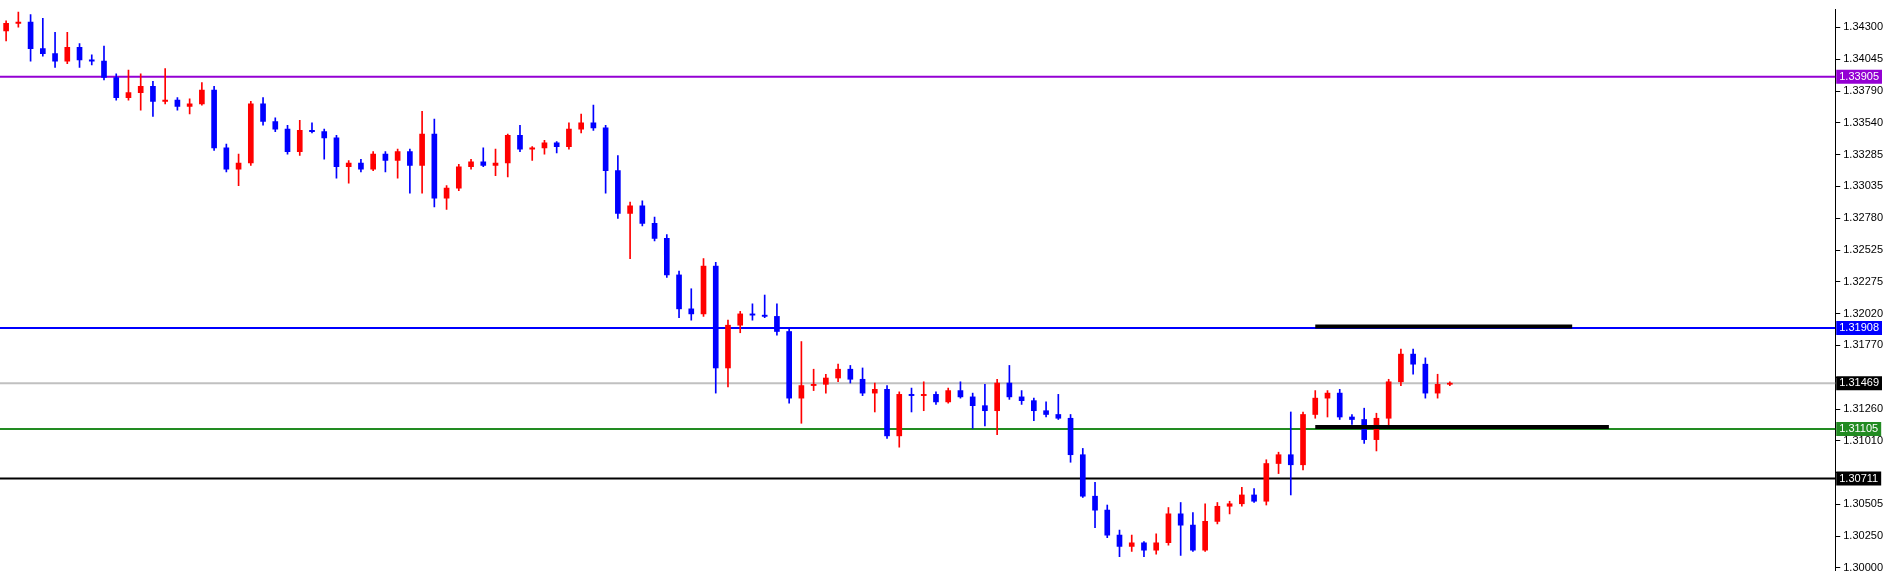  I want to click on y-tick-label: 1.33035, so click(1863, 185).